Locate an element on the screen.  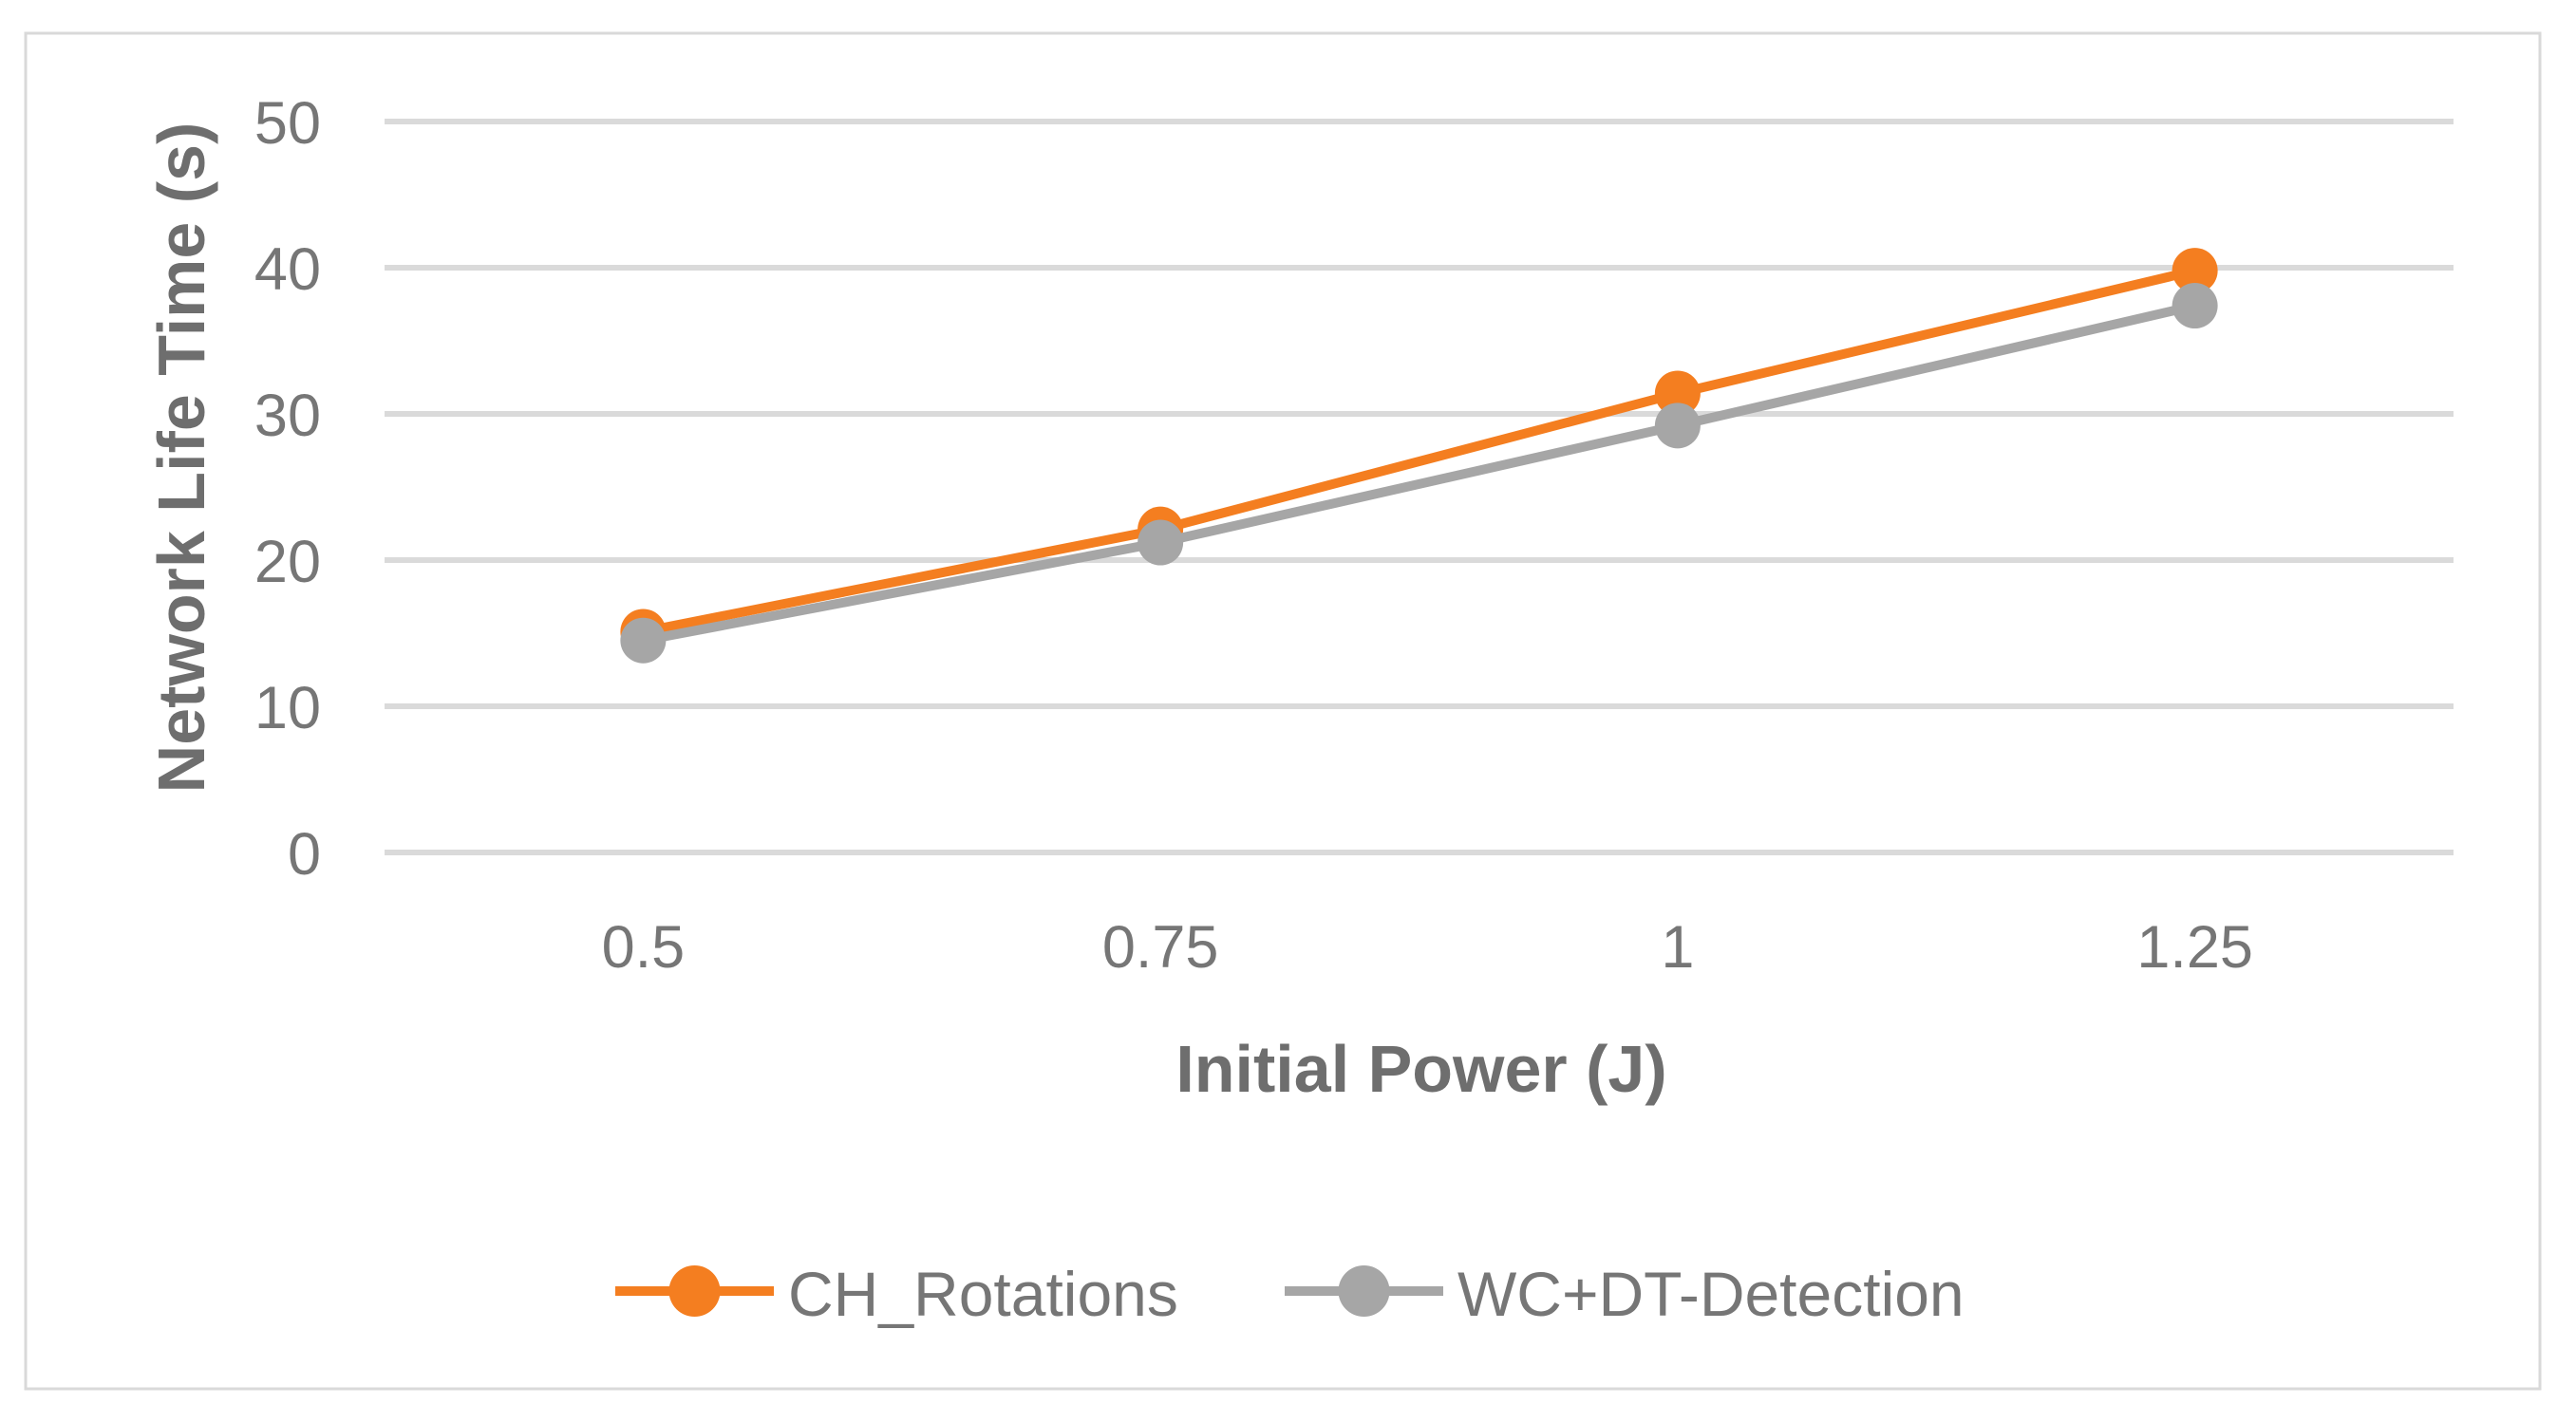
y-tick-label: 50 is located at coordinates (287, 123).